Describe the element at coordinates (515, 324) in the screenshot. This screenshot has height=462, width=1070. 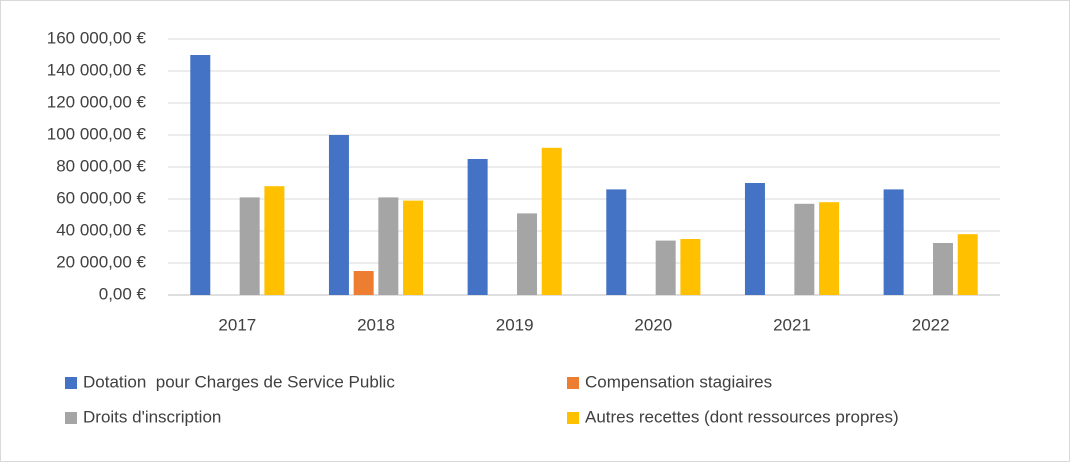
I see `x-tick-label: 2019` at that location.